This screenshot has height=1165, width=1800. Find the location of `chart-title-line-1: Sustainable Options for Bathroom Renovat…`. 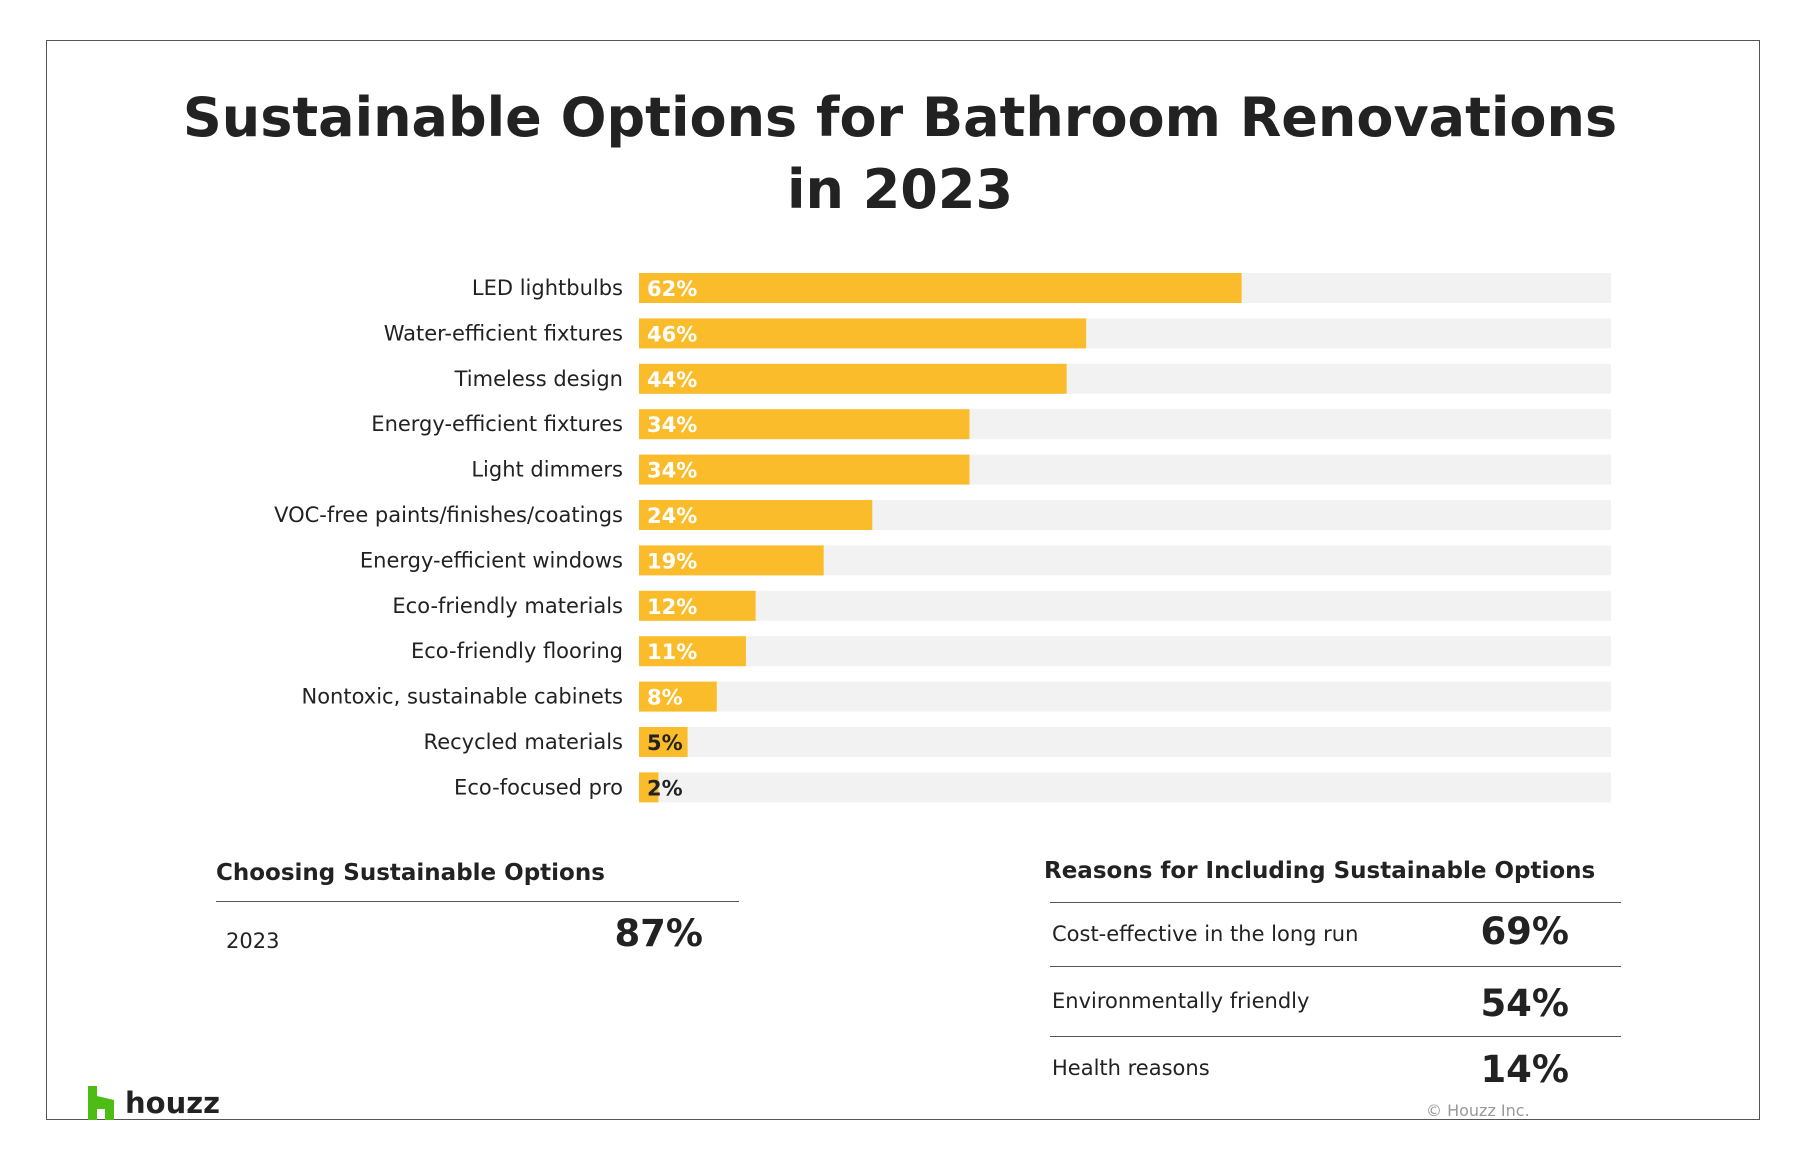

chart-title-line-1: Sustainable Options for Bathroom Renovat… is located at coordinates (900, 117).